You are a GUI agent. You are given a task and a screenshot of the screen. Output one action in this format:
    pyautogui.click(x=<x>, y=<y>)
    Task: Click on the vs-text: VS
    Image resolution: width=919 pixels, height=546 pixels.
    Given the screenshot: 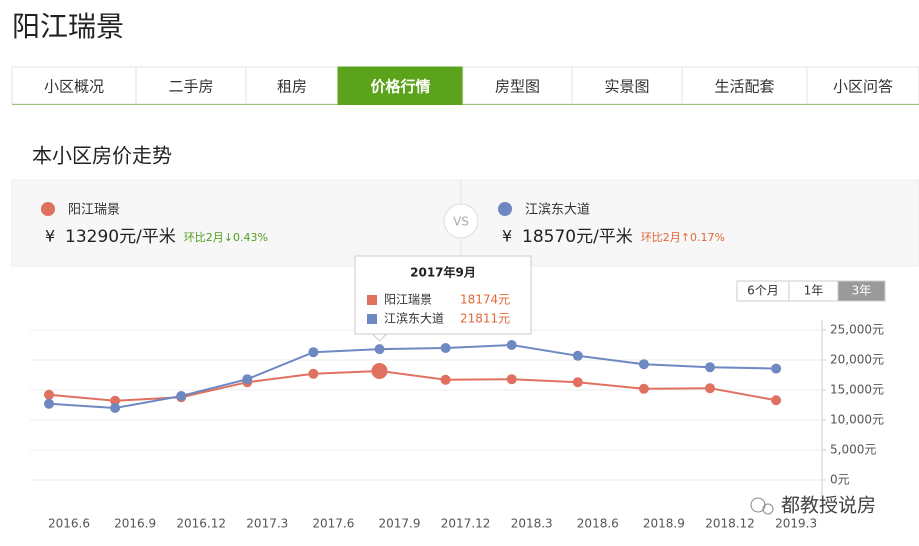 What is the action you would take?
    pyautogui.click(x=461, y=222)
    